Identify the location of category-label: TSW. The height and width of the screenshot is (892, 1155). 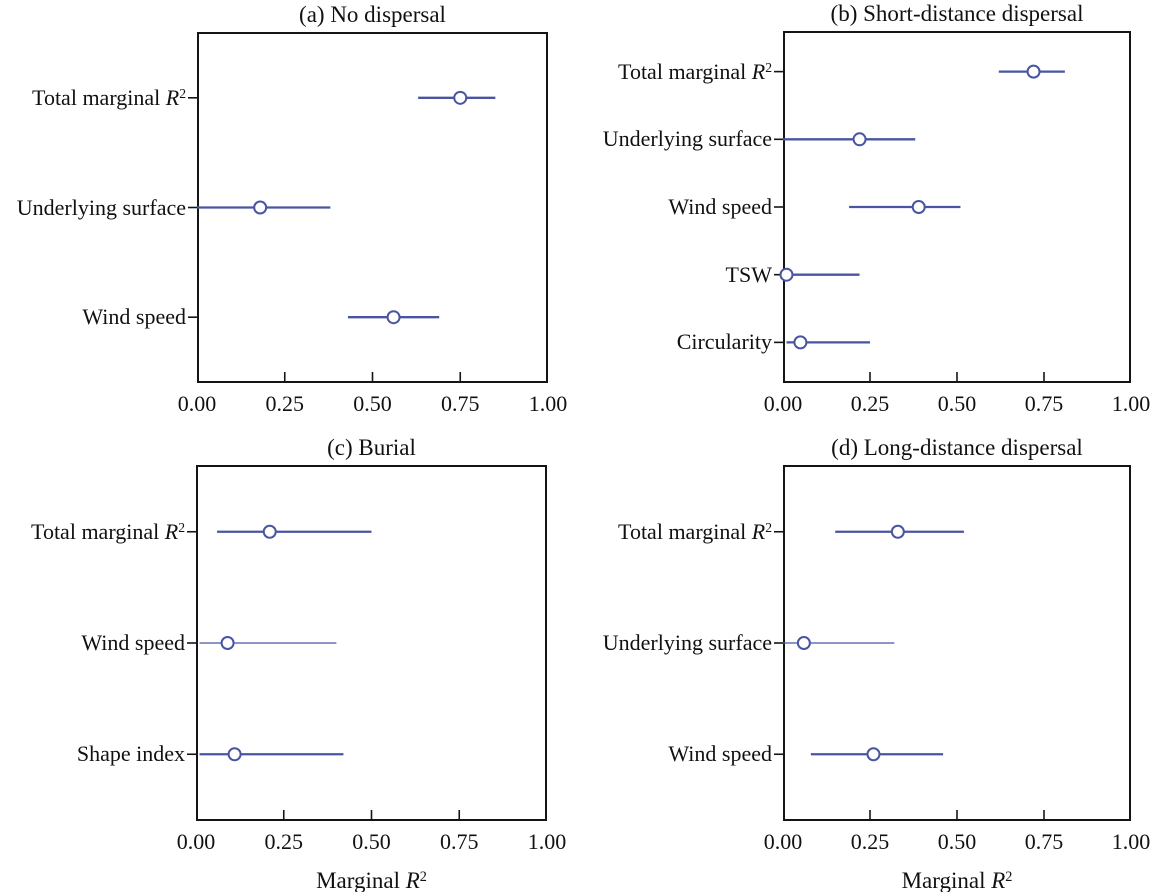
(748, 274).